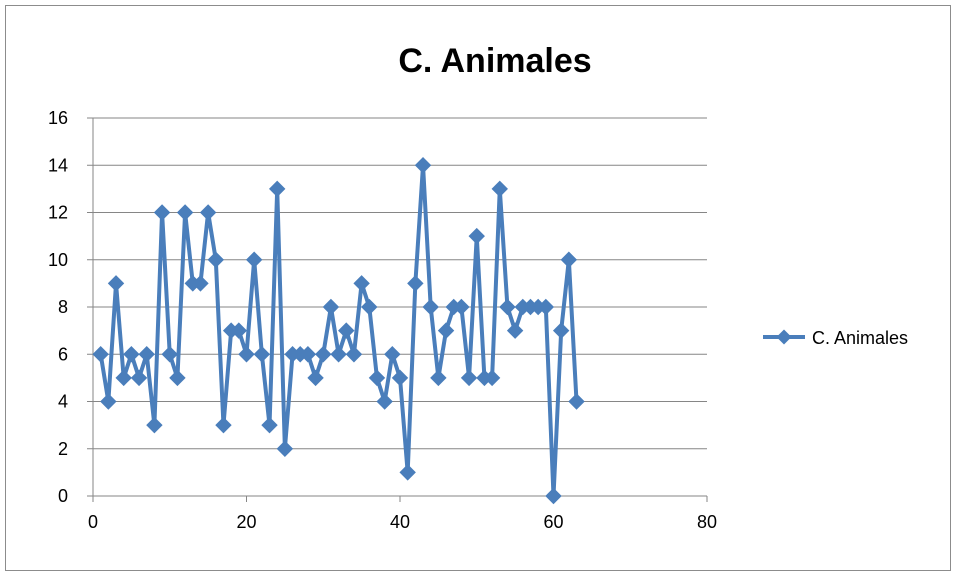  Describe the element at coordinates (494, 61) in the screenshot. I see `chart-title: C. Animales` at that location.